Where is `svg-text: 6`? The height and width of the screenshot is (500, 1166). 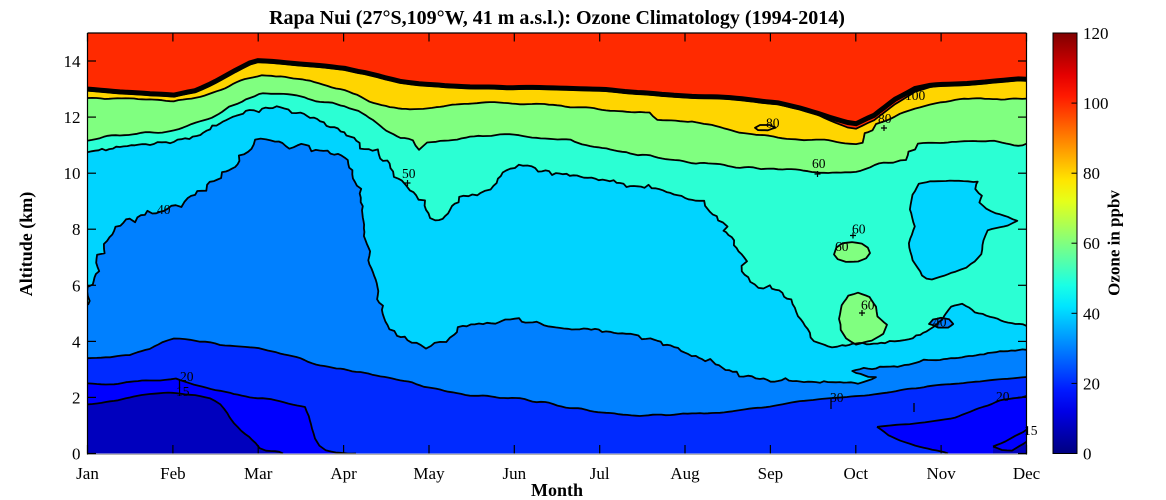
svg-text: 6 is located at coordinates (76, 285).